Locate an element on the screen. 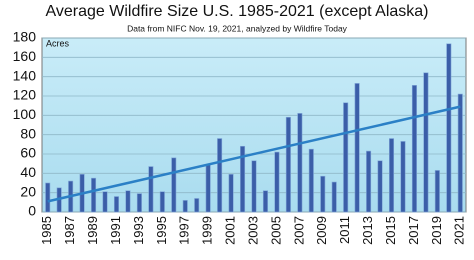 This screenshot has height=260, width=474. x-tick-label: 1987 is located at coordinates (69, 230).